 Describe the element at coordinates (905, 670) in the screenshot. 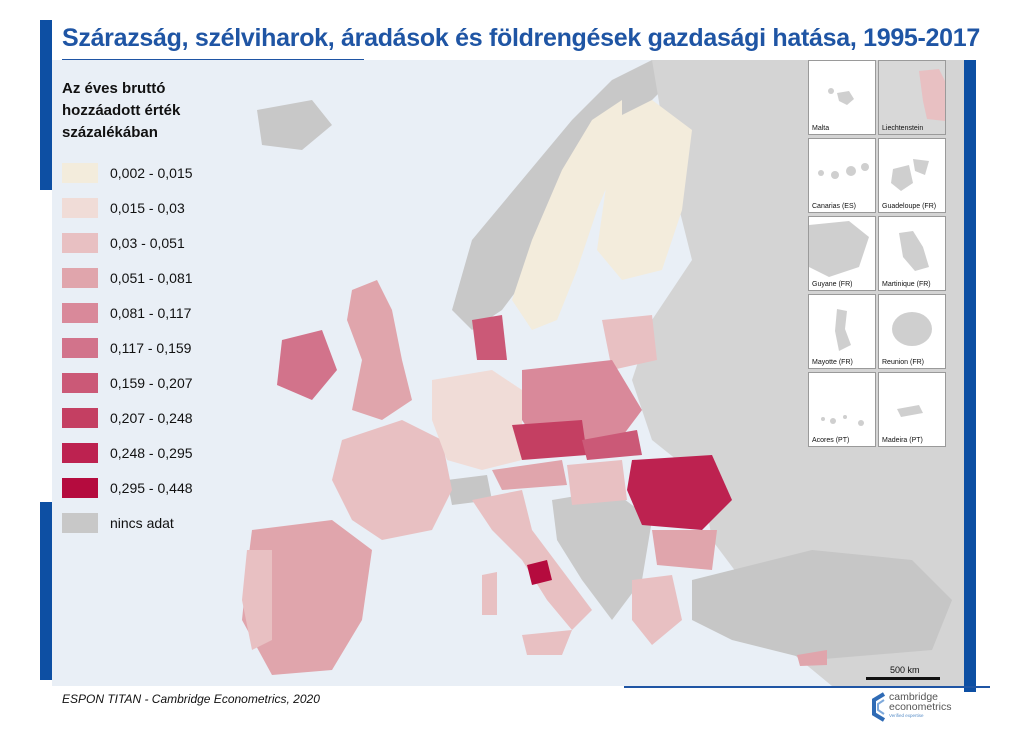

I see `scale-label: 500 km` at that location.